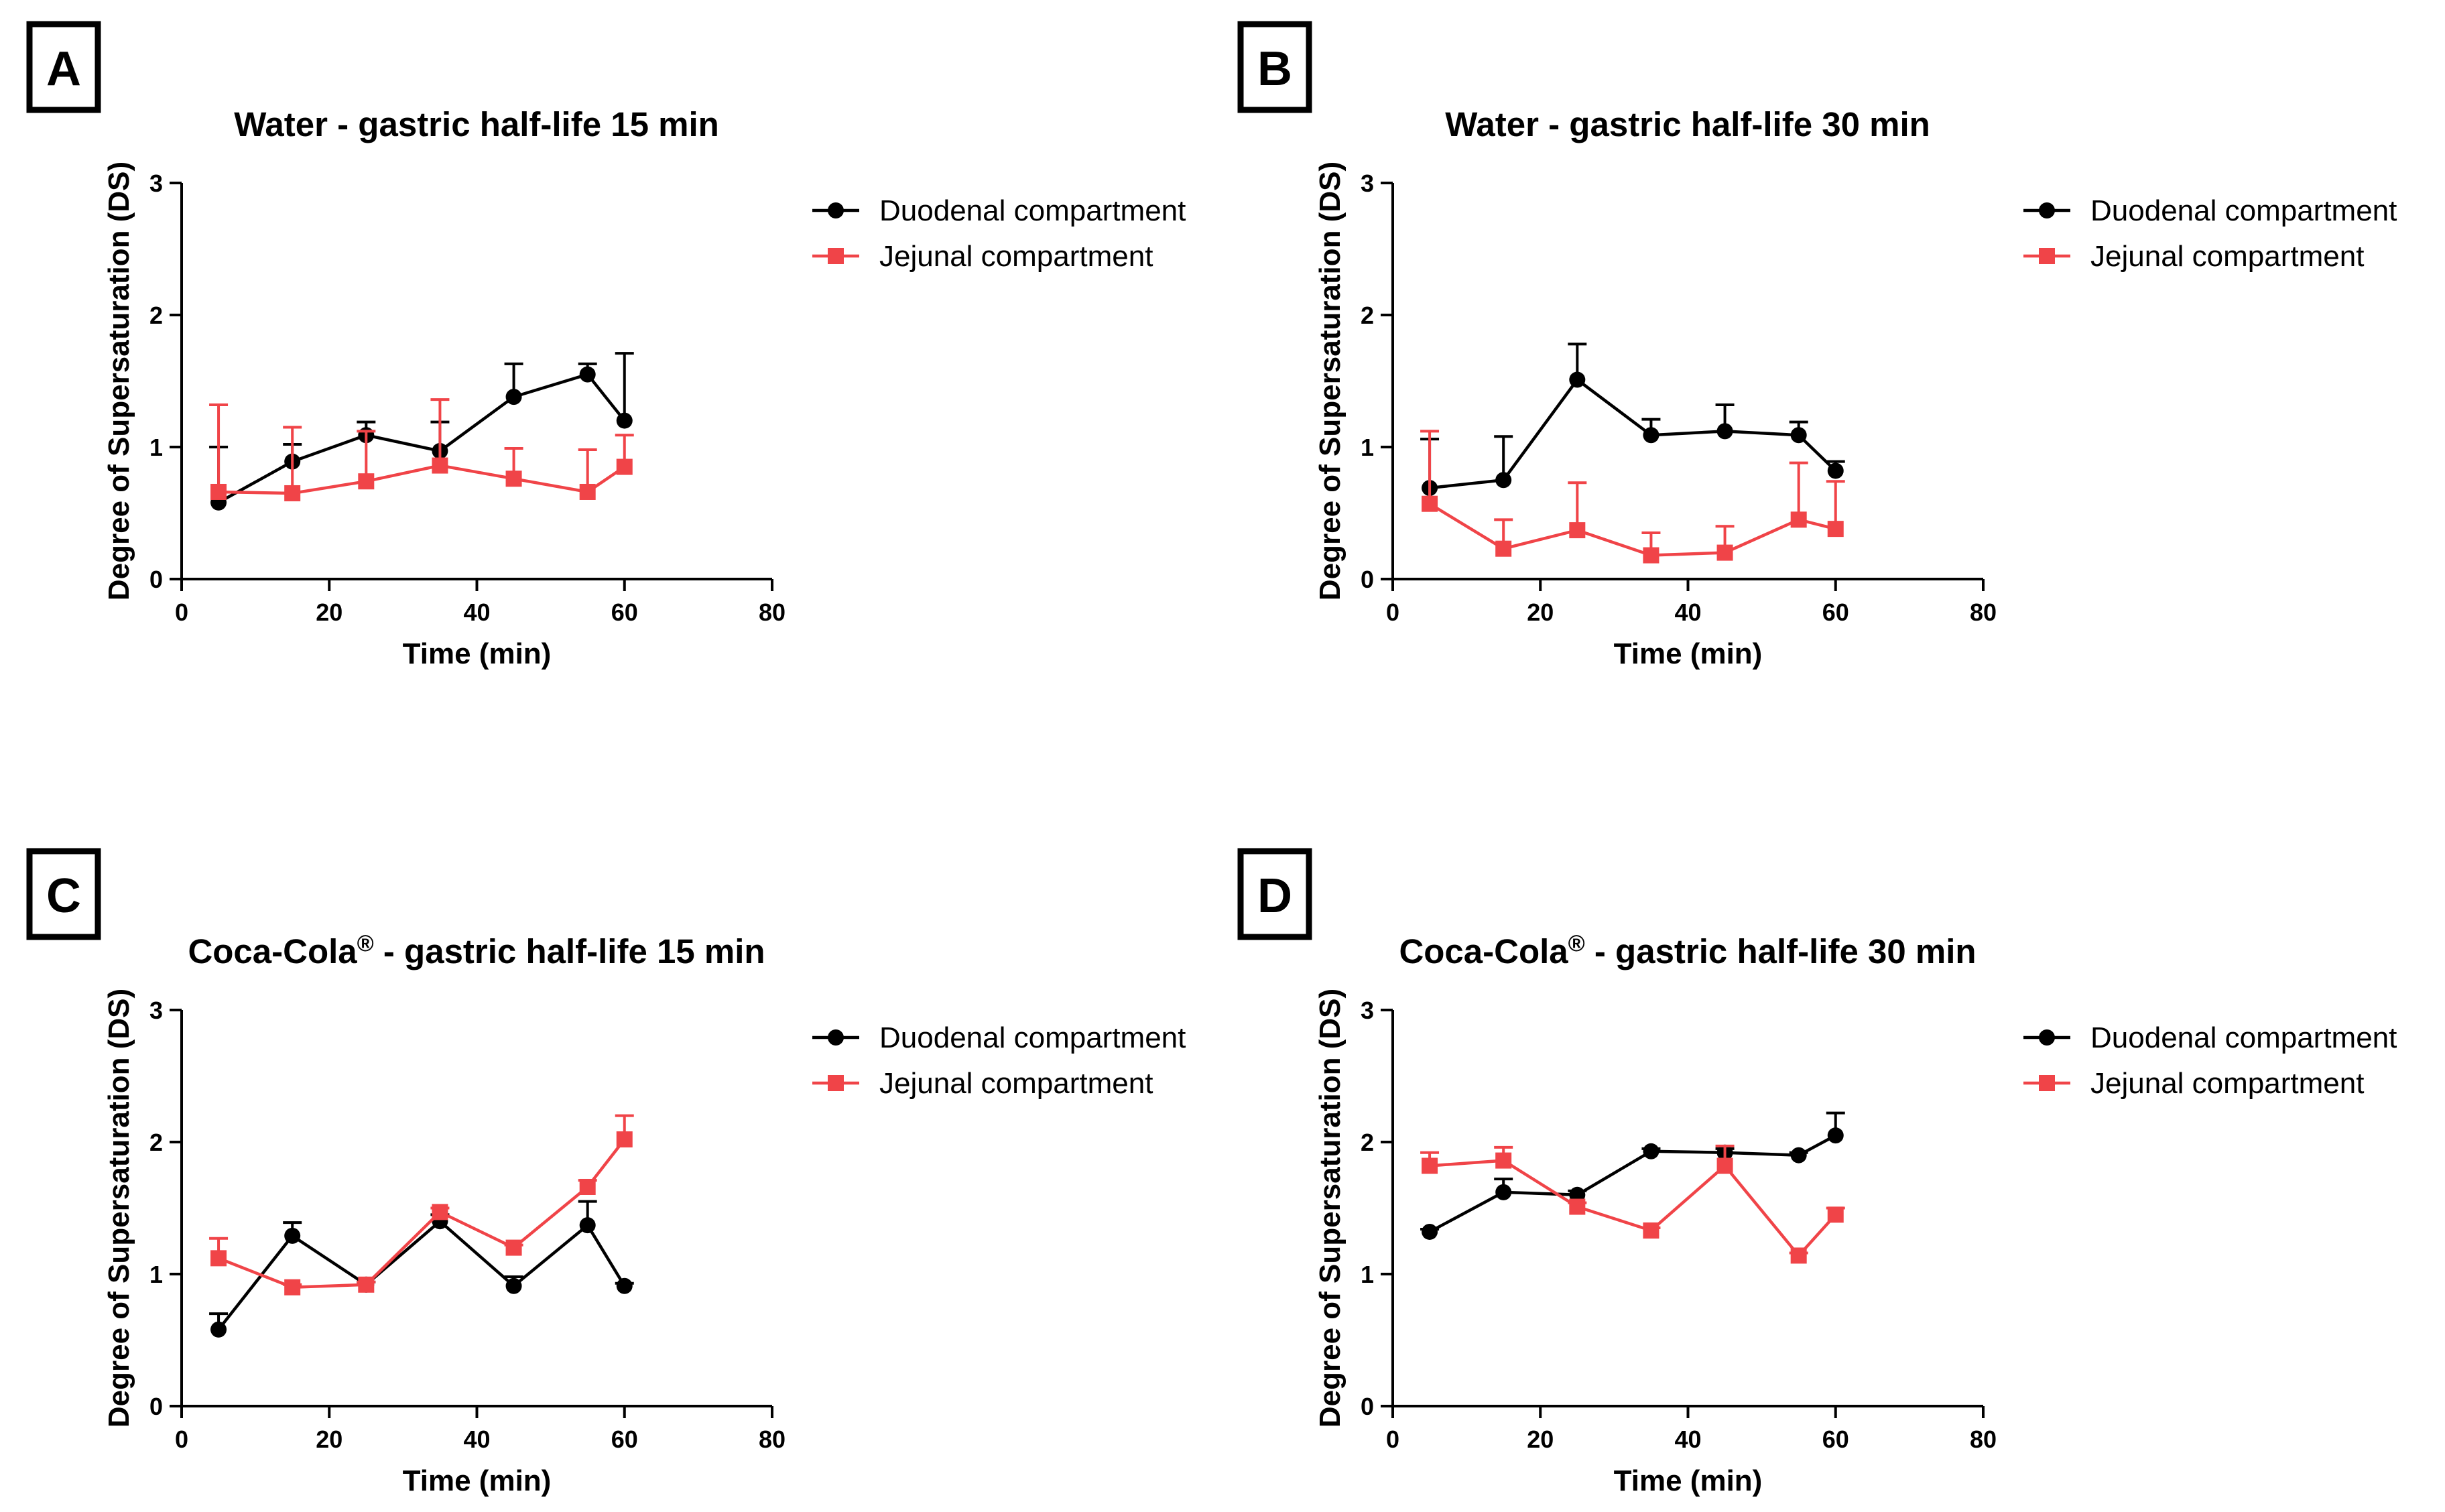 This screenshot has width=2445, height=1512. I want to click on panel-letter: B, so click(1274, 69).